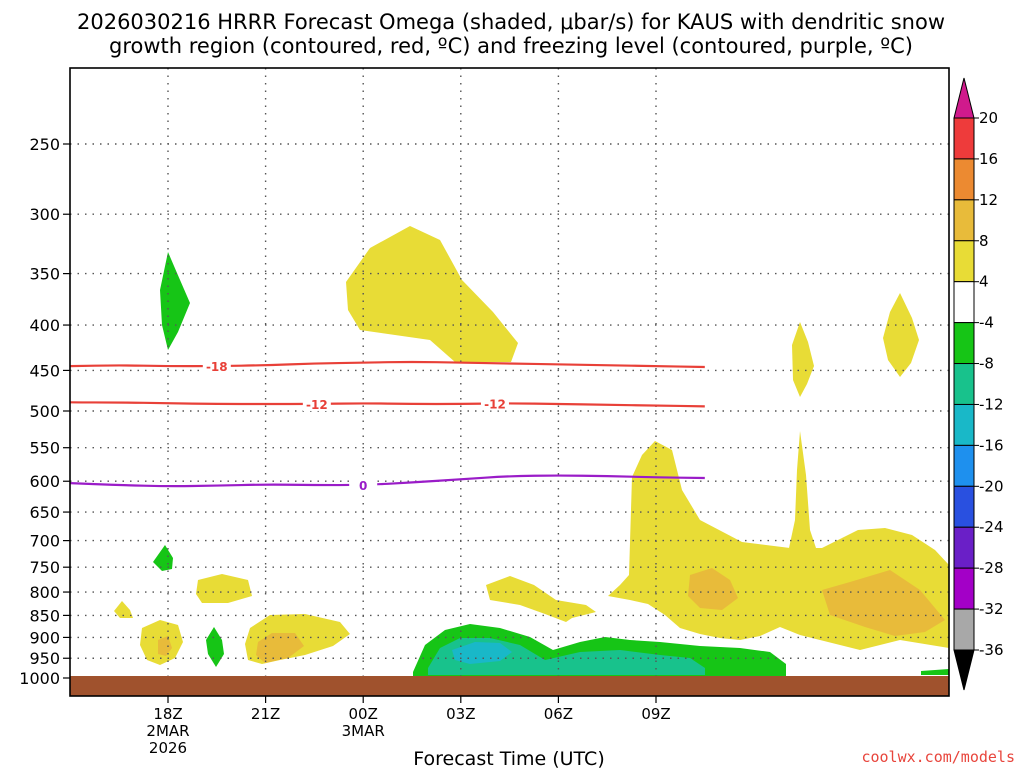 Image resolution: width=1024 pixels, height=768 pixels. Describe the element at coordinates (215, 647) in the screenshot. I see `omega-region-negative-cell-b` at that location.